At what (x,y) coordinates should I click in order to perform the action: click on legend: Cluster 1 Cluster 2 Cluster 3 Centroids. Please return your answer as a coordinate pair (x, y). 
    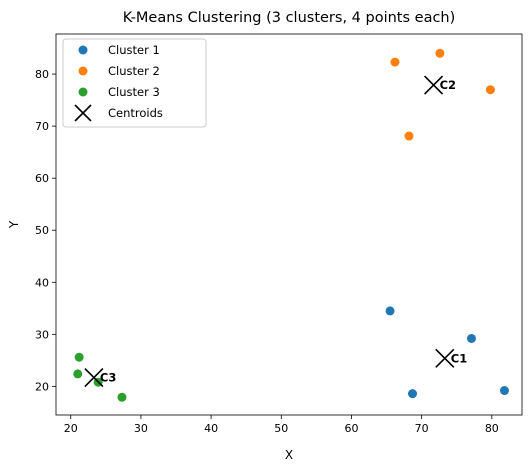
    Looking at the image, I should click on (134, 83).